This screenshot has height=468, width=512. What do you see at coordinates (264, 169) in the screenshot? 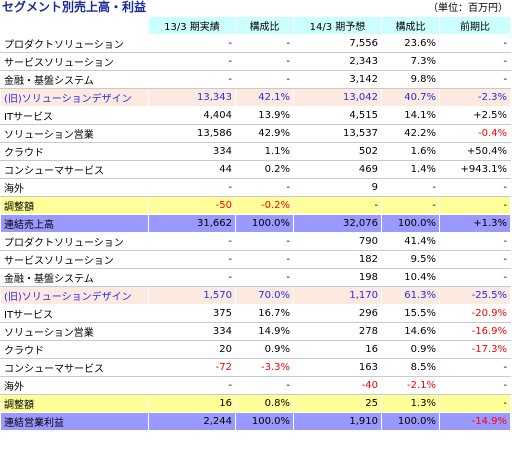
I see `sales-actual-ratio: 0.2%` at bounding box center [264, 169].